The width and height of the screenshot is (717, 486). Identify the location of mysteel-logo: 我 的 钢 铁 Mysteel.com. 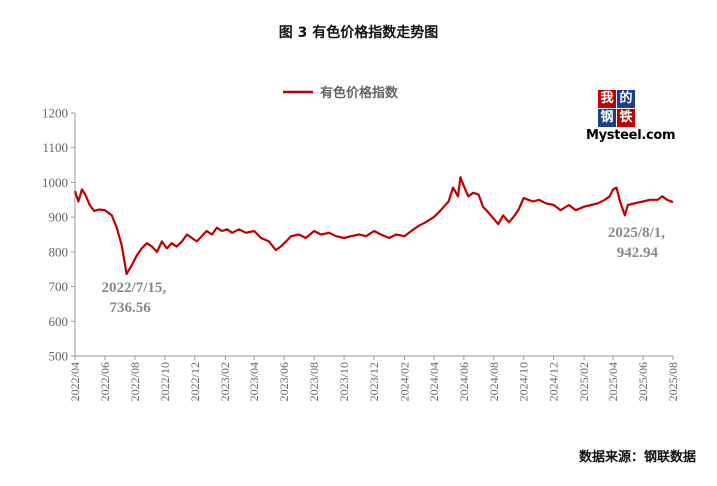
(631, 119).